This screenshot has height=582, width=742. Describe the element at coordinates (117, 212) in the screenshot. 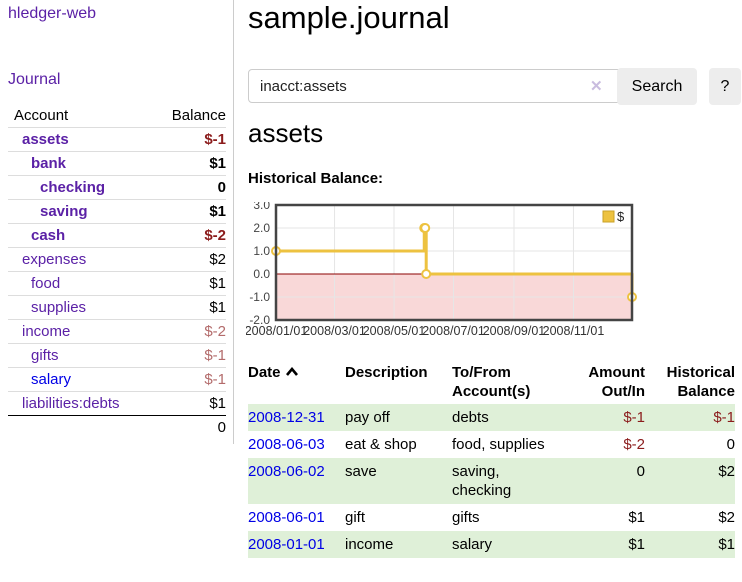

I see `sidebar-account-saving: saving $1` at that location.